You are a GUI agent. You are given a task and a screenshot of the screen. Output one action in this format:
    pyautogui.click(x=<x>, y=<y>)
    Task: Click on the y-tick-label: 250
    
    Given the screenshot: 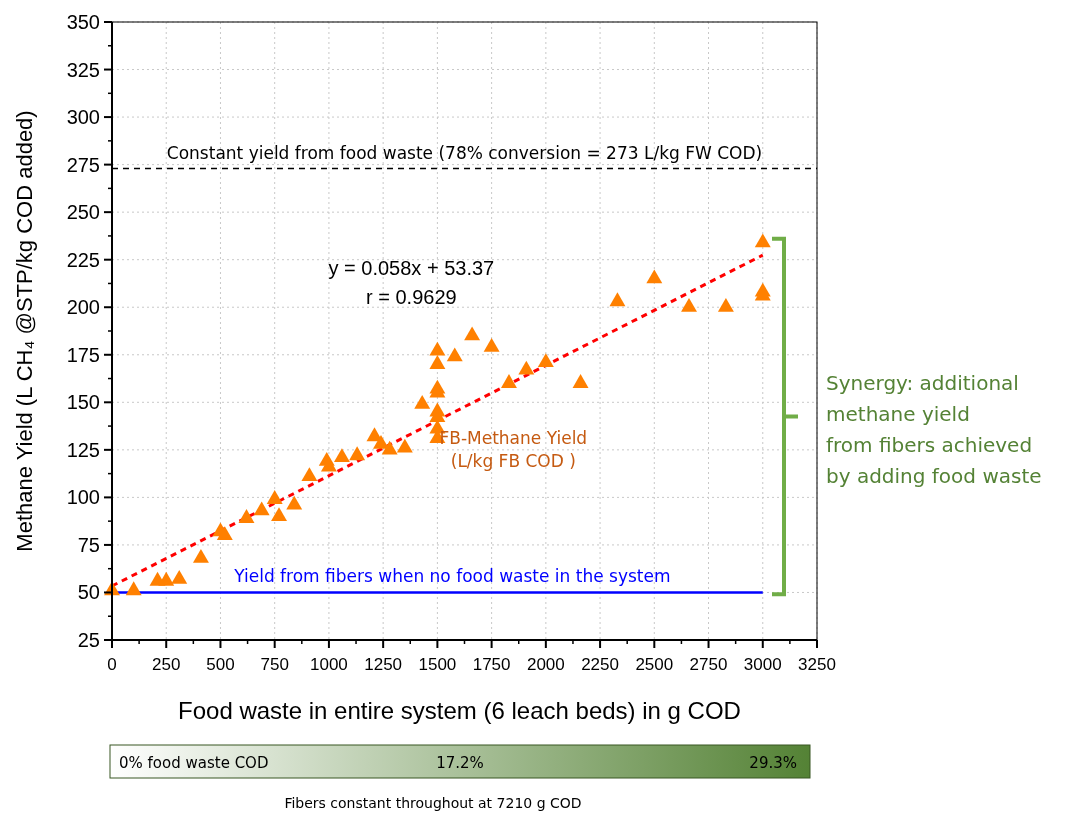 What is the action you would take?
    pyautogui.click(x=83, y=212)
    